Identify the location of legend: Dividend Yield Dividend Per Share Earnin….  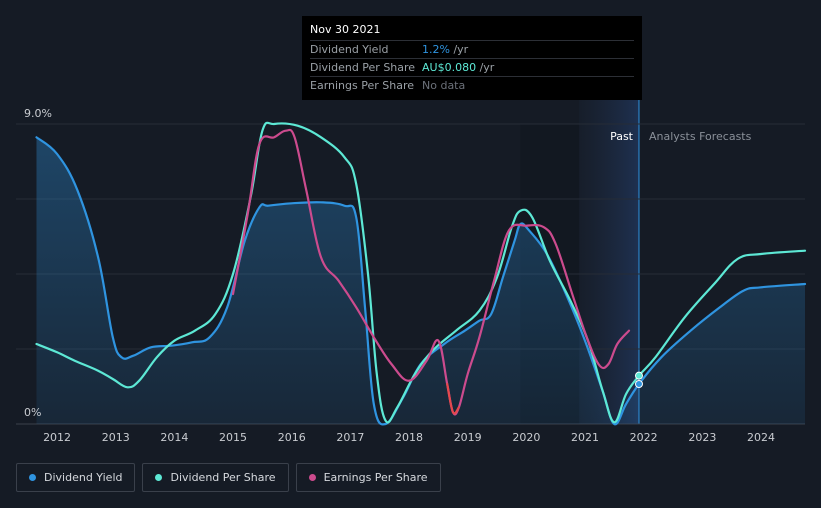
(228, 477).